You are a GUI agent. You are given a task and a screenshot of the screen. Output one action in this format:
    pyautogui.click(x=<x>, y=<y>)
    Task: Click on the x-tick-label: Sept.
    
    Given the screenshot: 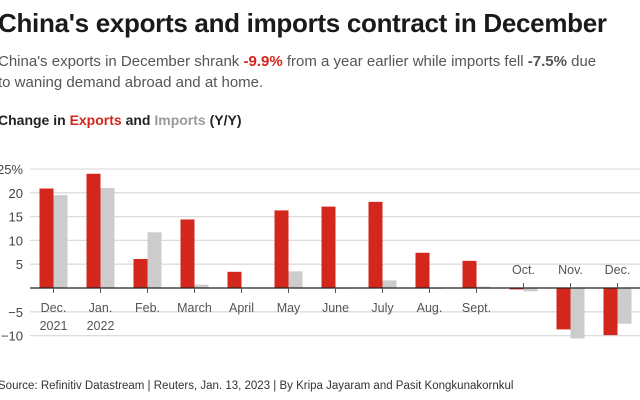 What is the action you would take?
    pyautogui.click(x=476, y=308)
    